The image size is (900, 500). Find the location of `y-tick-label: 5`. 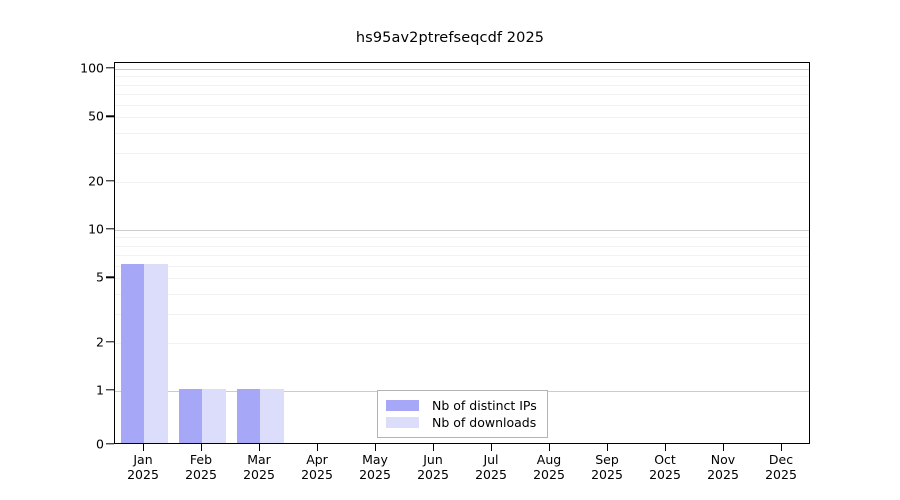

y-tick-label: 5 is located at coordinates (100, 277).